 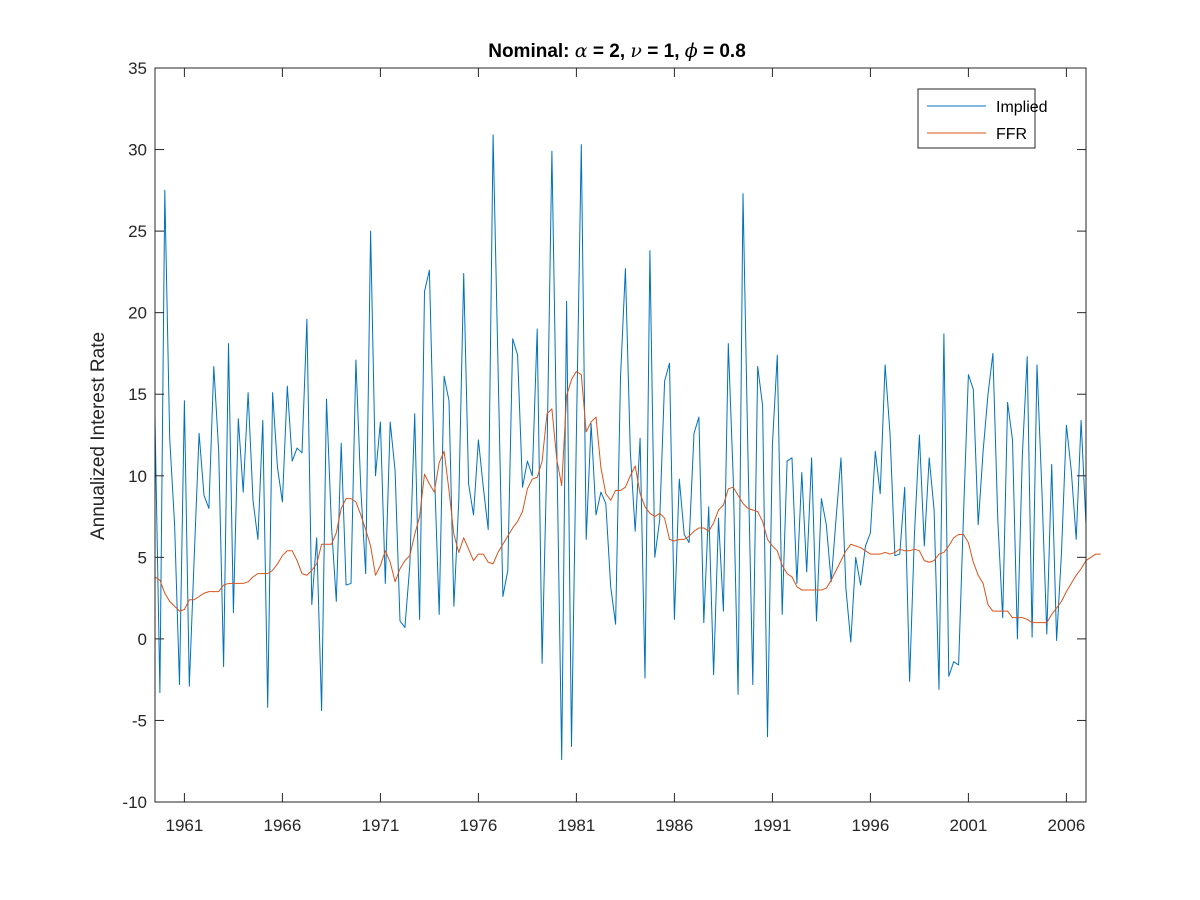 What do you see at coordinates (691, 51) in the screenshot?
I see `title-phi-symbol: ϕ` at bounding box center [691, 51].